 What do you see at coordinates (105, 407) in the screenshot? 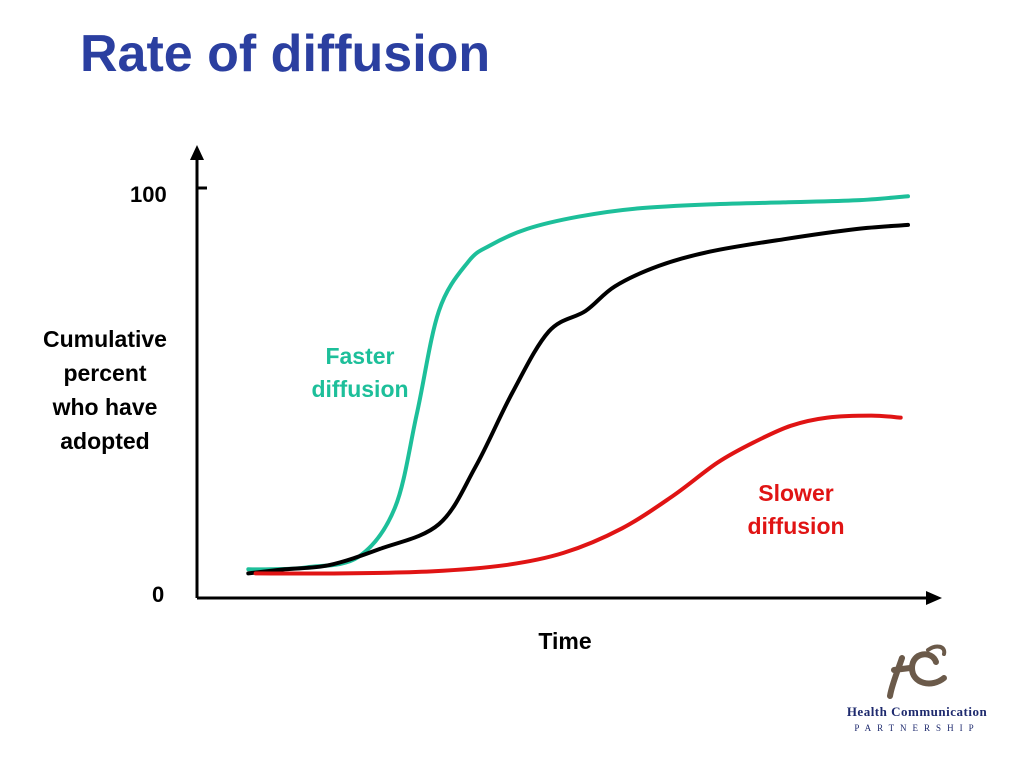
I see `y-axis-label-line: who have` at bounding box center [105, 407].